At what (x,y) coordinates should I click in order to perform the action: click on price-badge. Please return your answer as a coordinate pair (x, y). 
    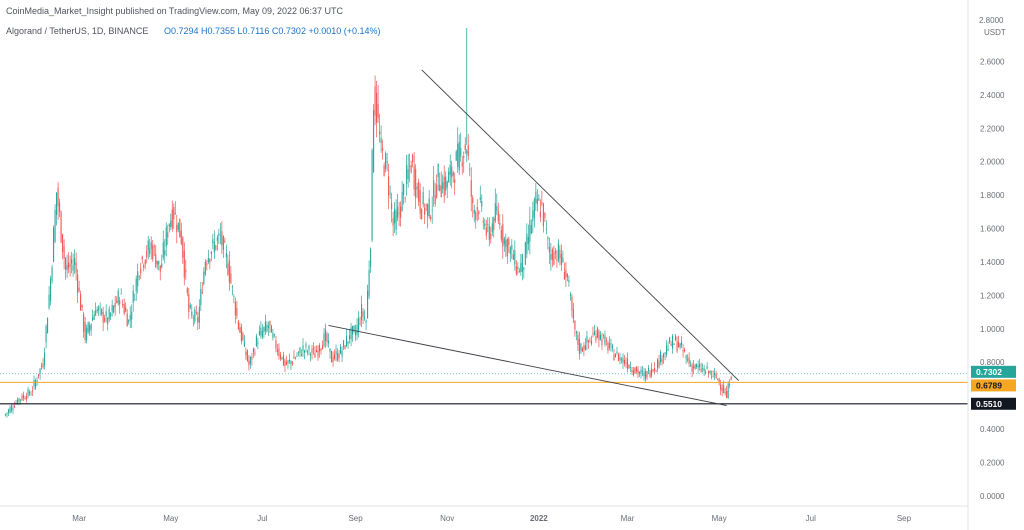
    Looking at the image, I should click on (993, 403).